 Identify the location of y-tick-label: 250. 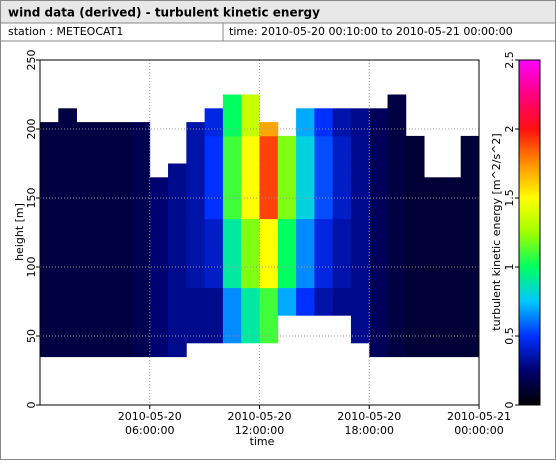
(31, 60).